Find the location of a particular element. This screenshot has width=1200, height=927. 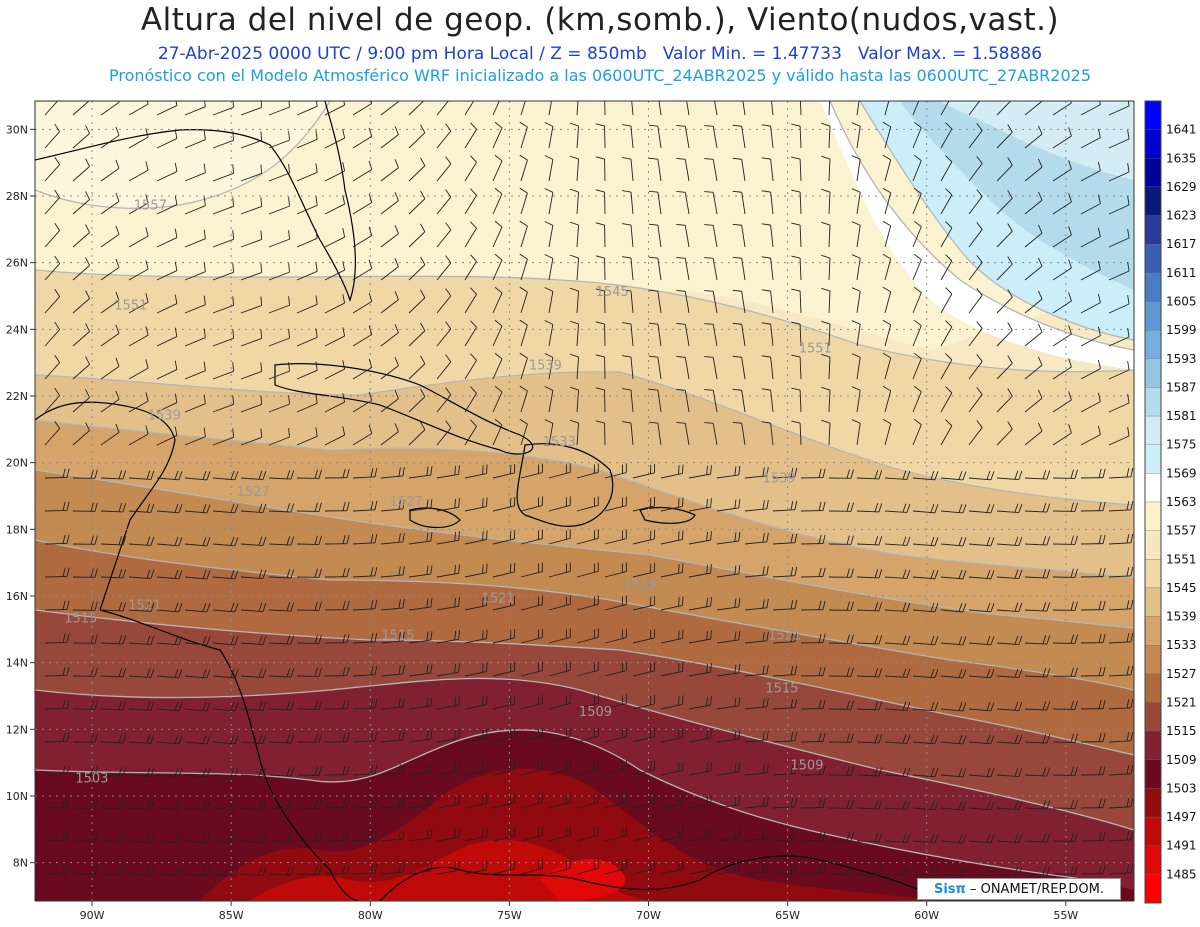

lat-label: 14N is located at coordinates (17, 663).